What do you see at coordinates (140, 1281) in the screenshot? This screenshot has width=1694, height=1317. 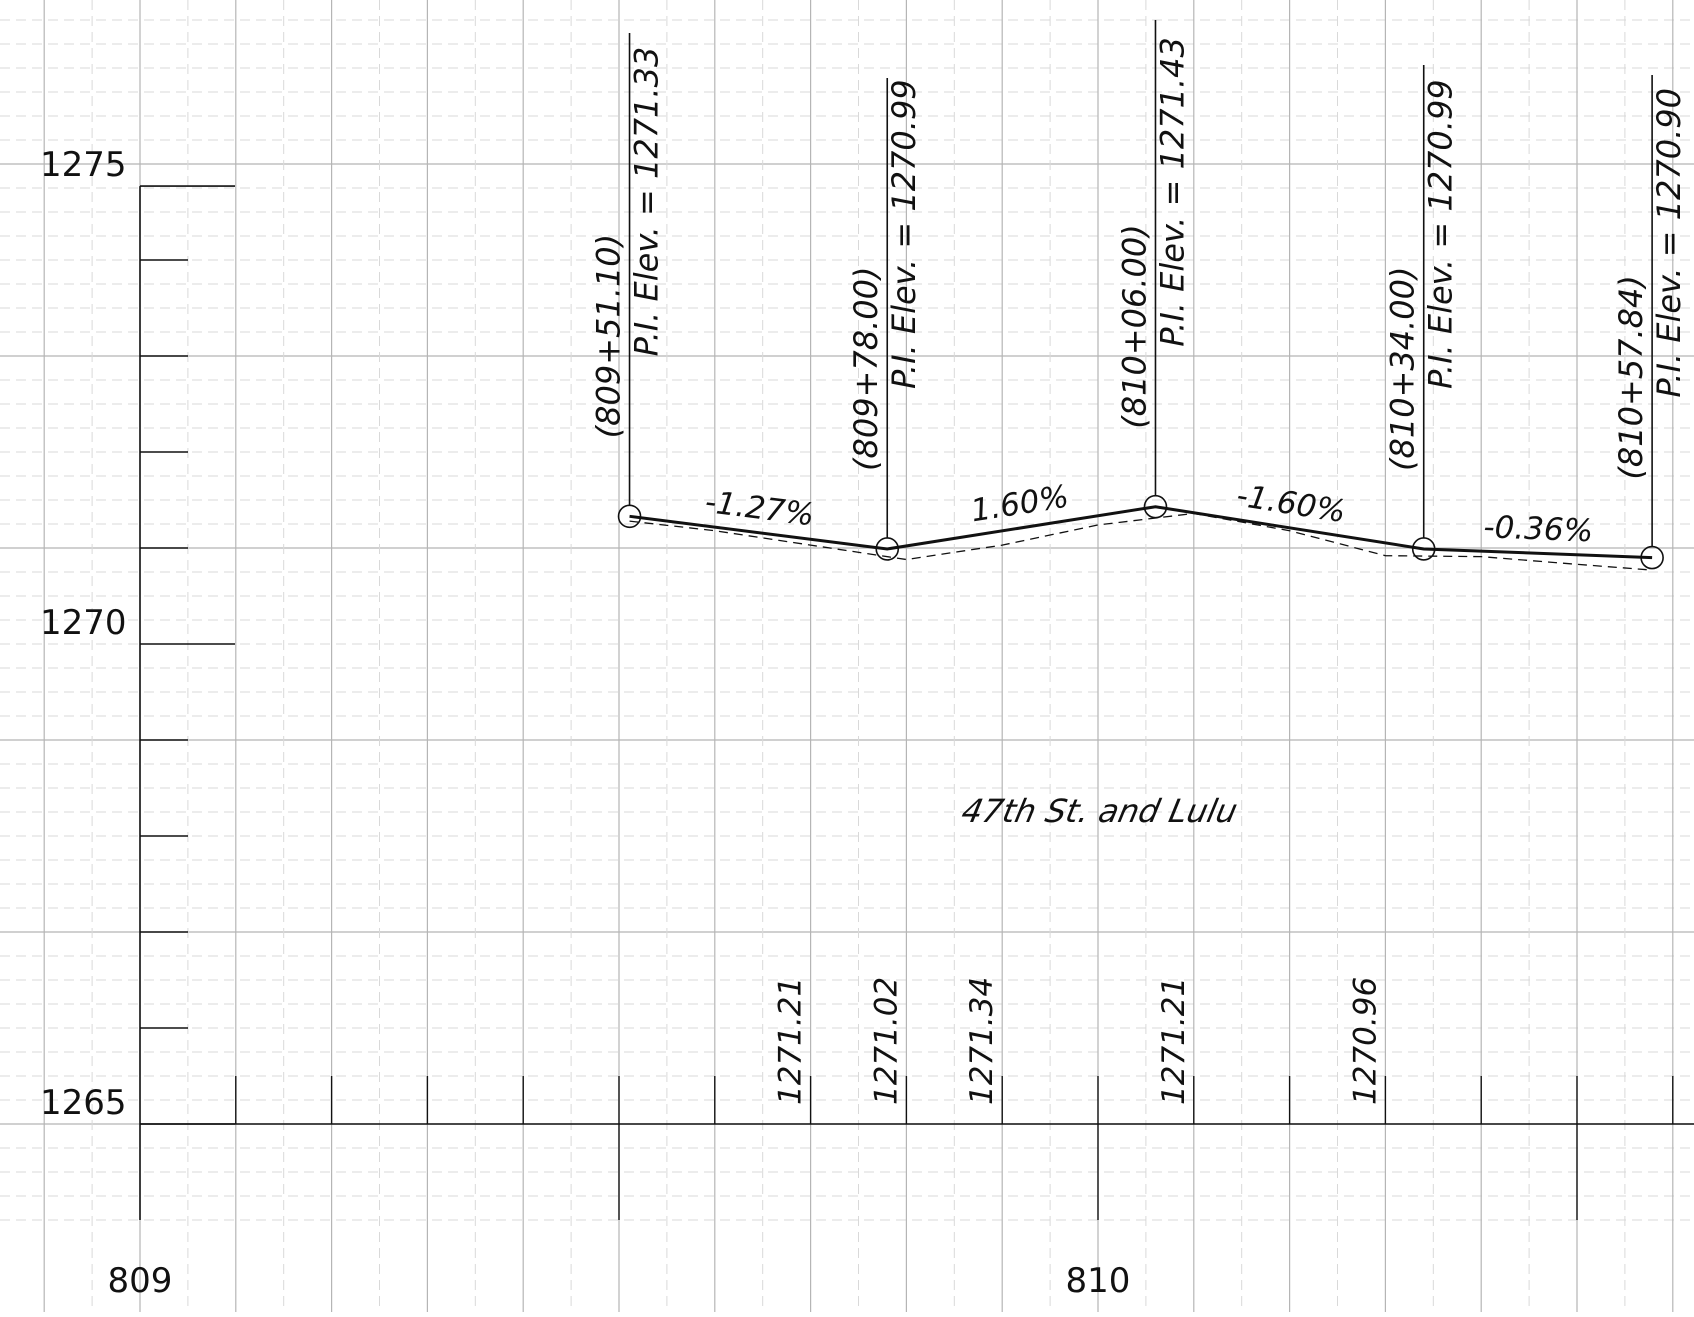 I see `station-label: 809` at bounding box center [140, 1281].